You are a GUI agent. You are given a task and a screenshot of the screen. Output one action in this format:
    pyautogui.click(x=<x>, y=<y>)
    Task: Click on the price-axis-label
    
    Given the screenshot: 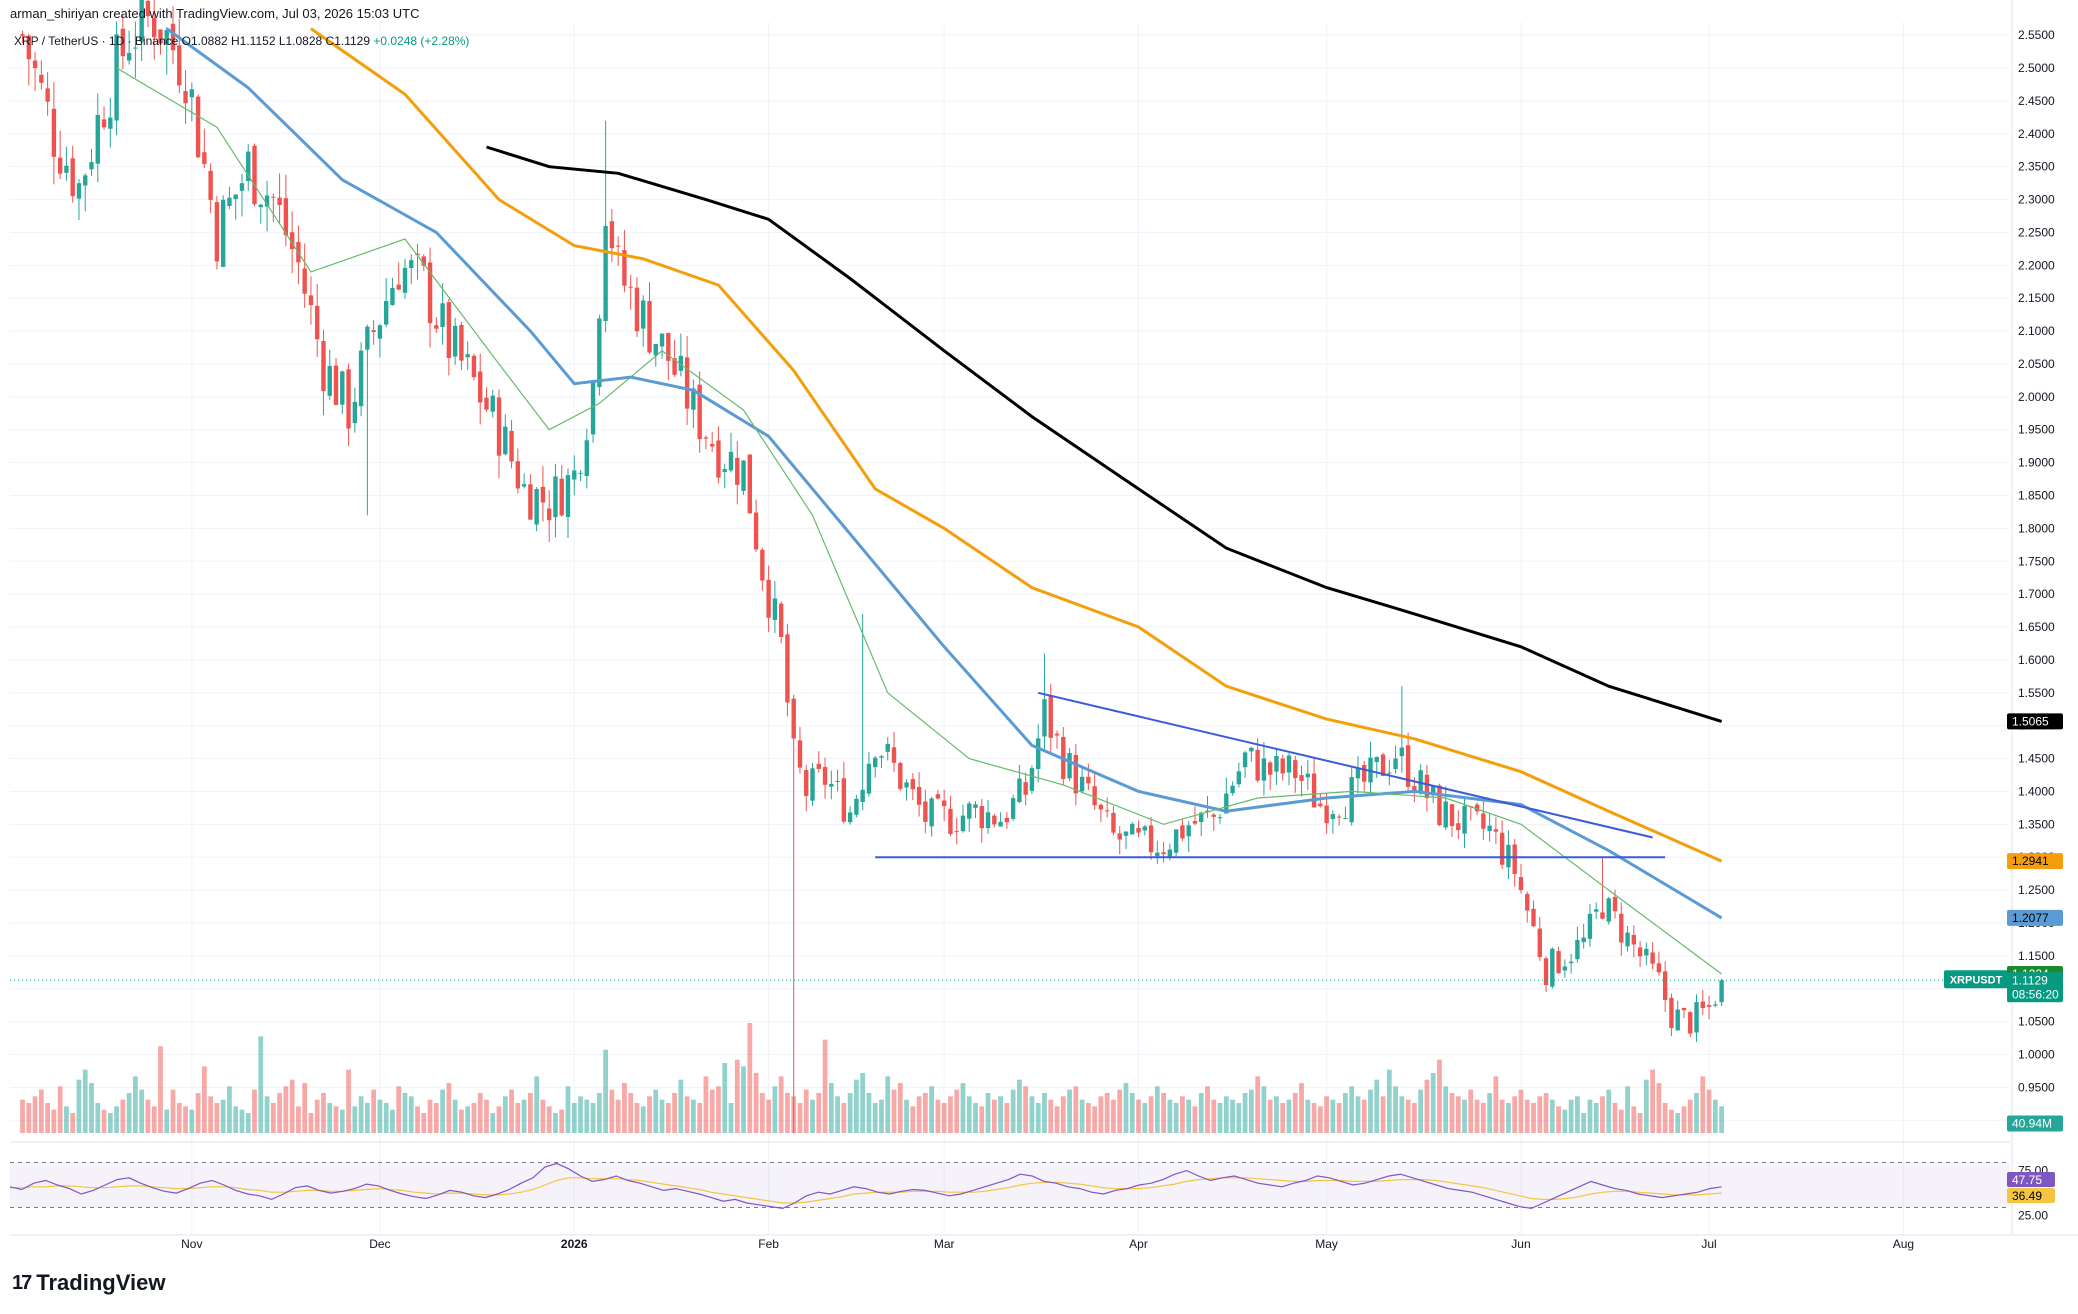 What is the action you would take?
    pyautogui.click(x=2035, y=1123)
    